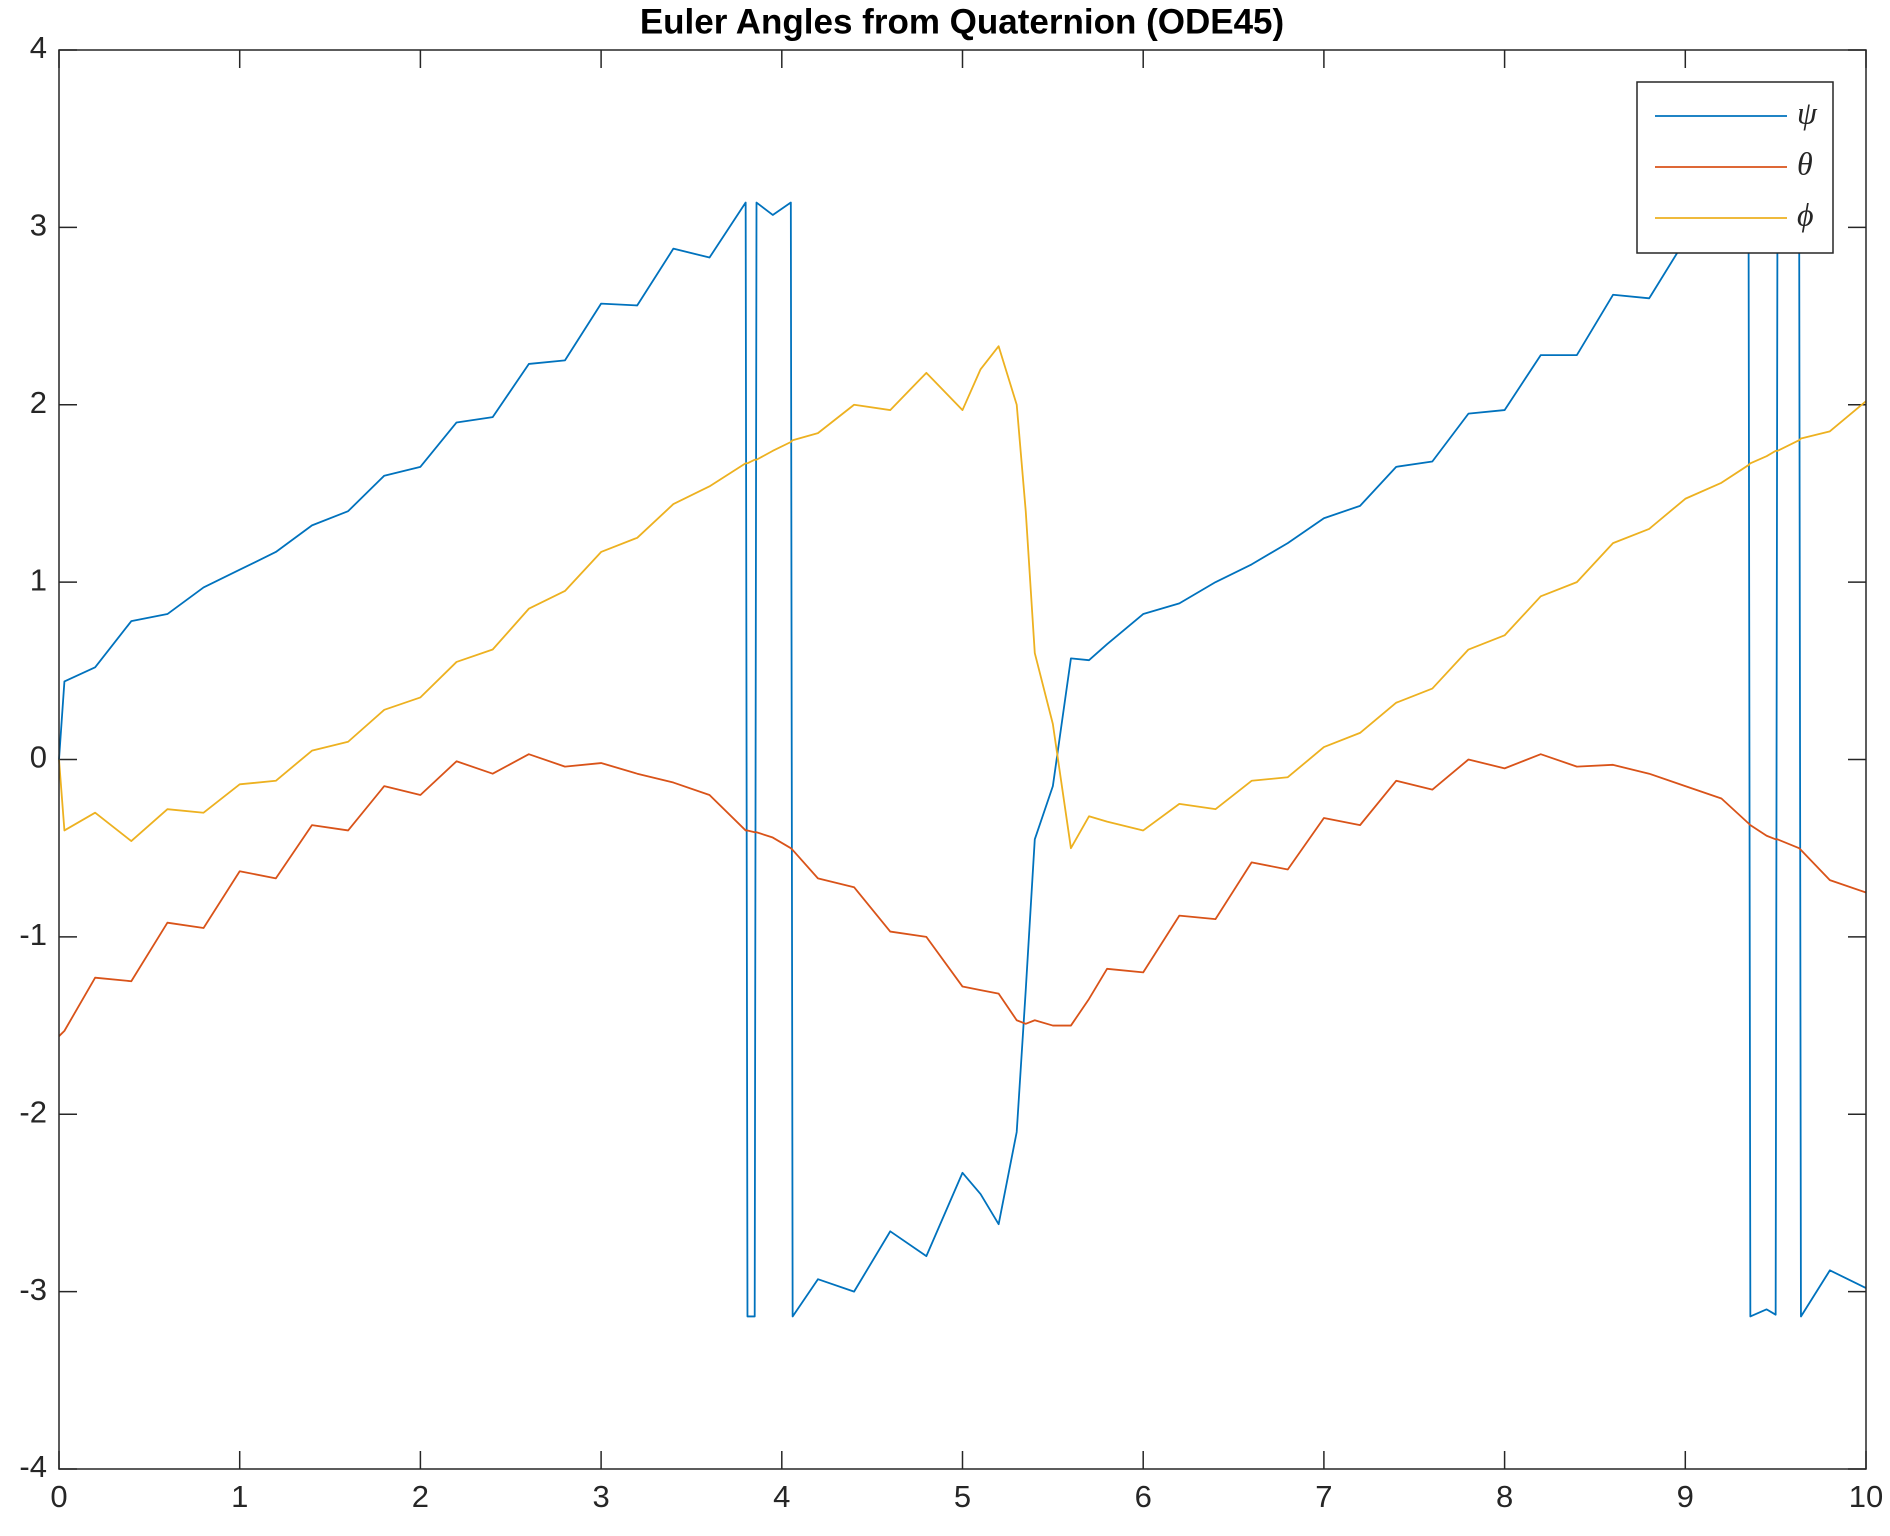  I want to click on x-tick-label: 3, so click(600, 1496).